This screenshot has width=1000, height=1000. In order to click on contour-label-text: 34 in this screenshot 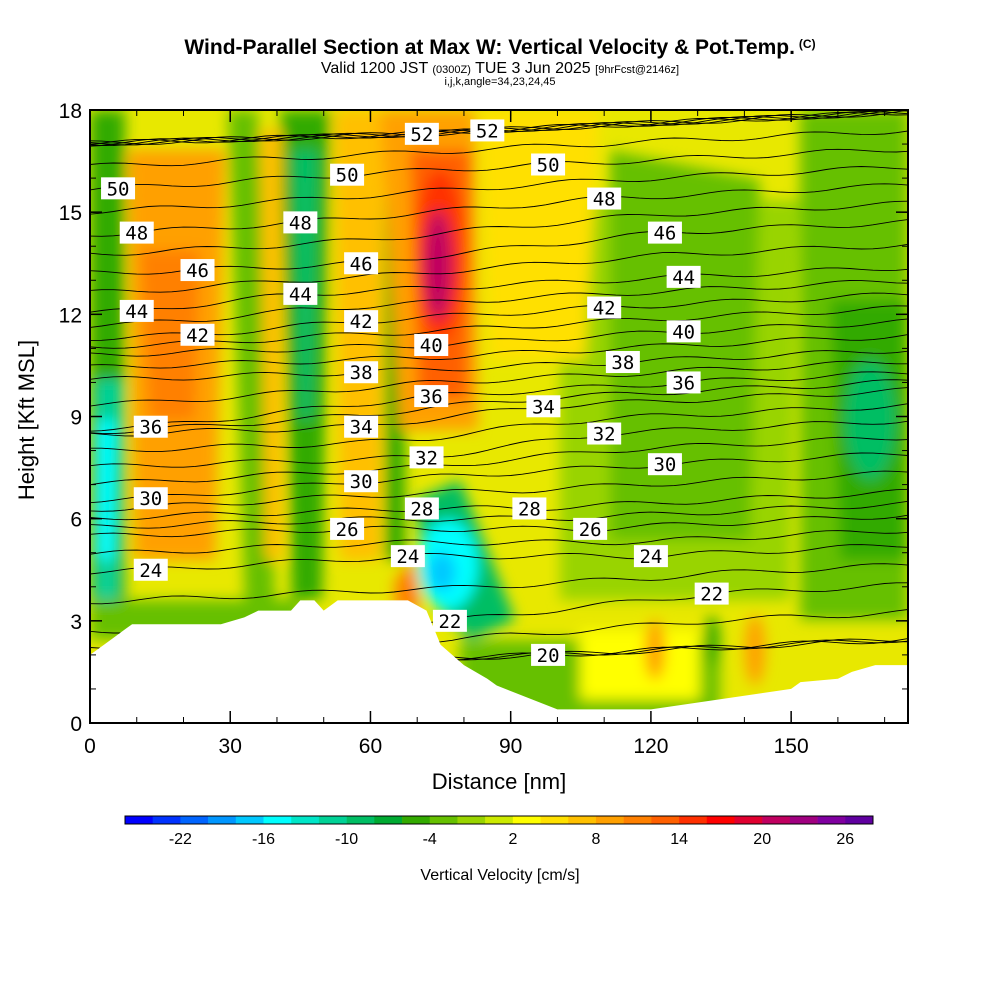, I will do `click(543, 407)`.